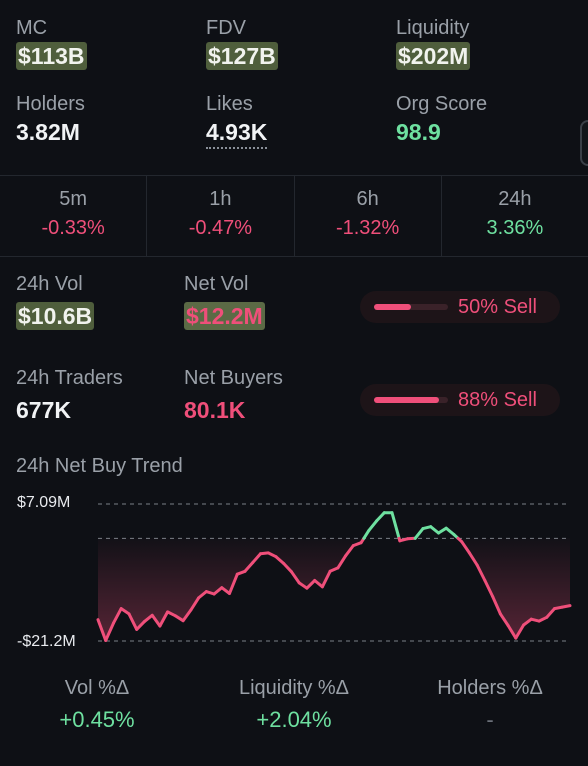 The height and width of the screenshot is (766, 588). I want to click on trend-area, so click(334, 589).